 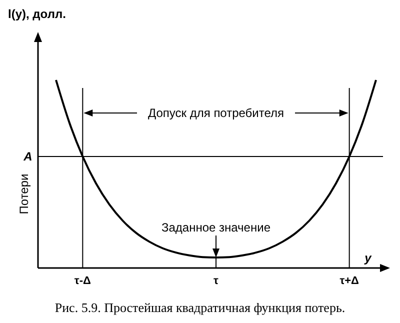 What do you see at coordinates (216, 227) in the screenshot?
I see `annotation: Заданное значение` at bounding box center [216, 227].